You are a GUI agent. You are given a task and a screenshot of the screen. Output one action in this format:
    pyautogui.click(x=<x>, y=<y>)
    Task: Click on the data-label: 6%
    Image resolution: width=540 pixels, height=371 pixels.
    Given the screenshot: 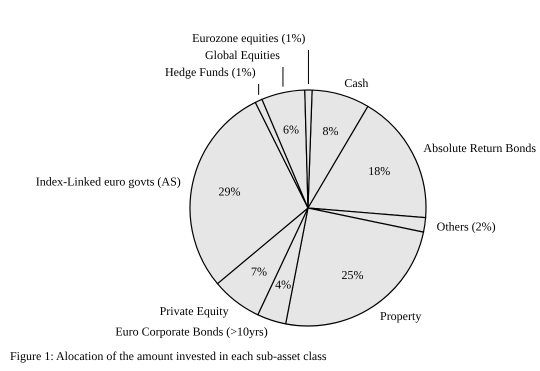 What is the action you would take?
    pyautogui.click(x=290, y=129)
    